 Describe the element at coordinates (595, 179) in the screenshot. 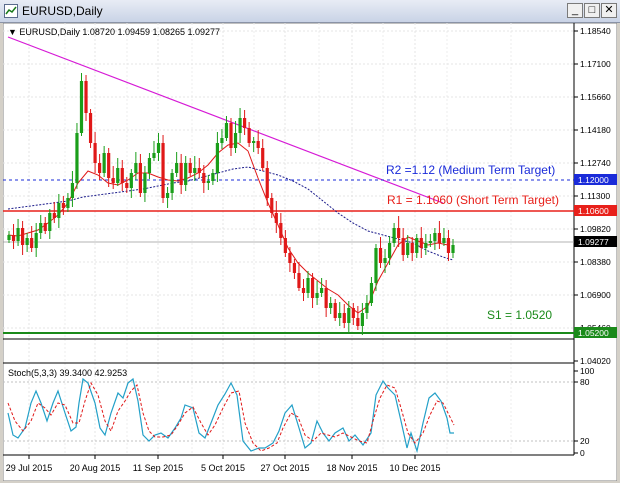

I see `r2-price-tag` at that location.